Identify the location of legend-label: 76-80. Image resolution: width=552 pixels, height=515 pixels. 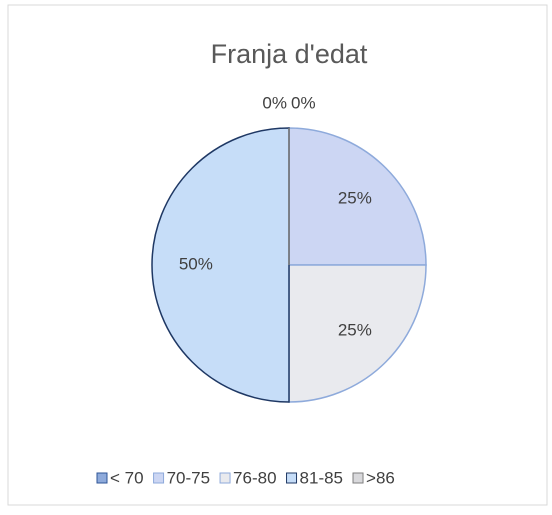
(254, 477).